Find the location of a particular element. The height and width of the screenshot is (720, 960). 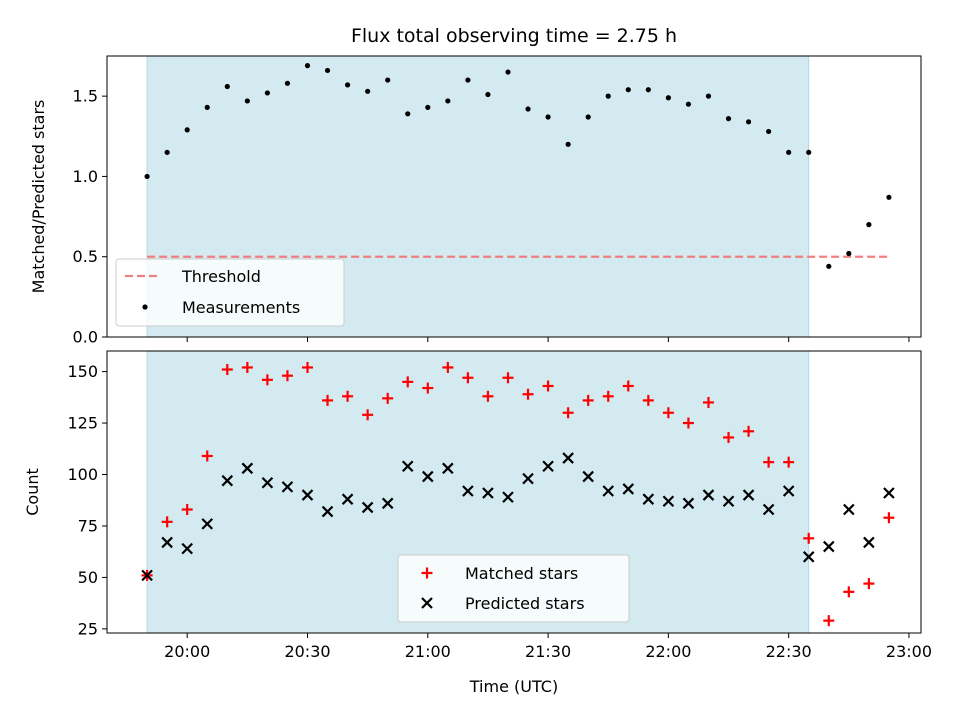

y-tick-label: 100 is located at coordinates (82, 474).